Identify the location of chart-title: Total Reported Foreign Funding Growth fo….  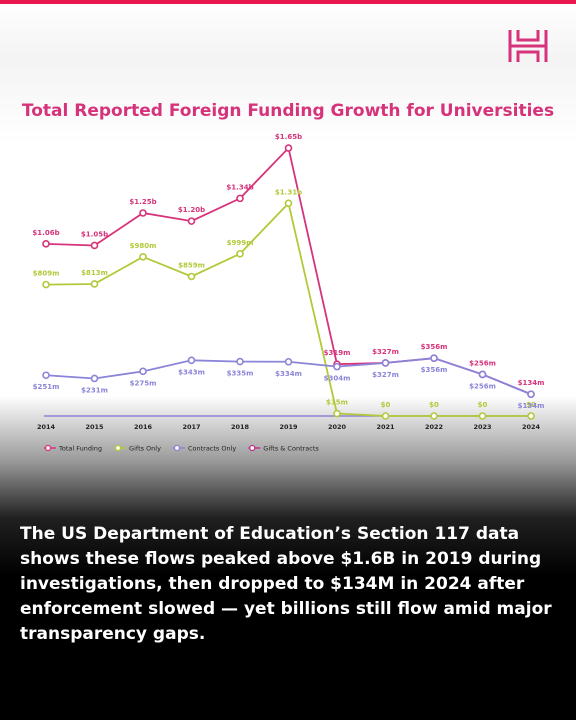
(288, 111).